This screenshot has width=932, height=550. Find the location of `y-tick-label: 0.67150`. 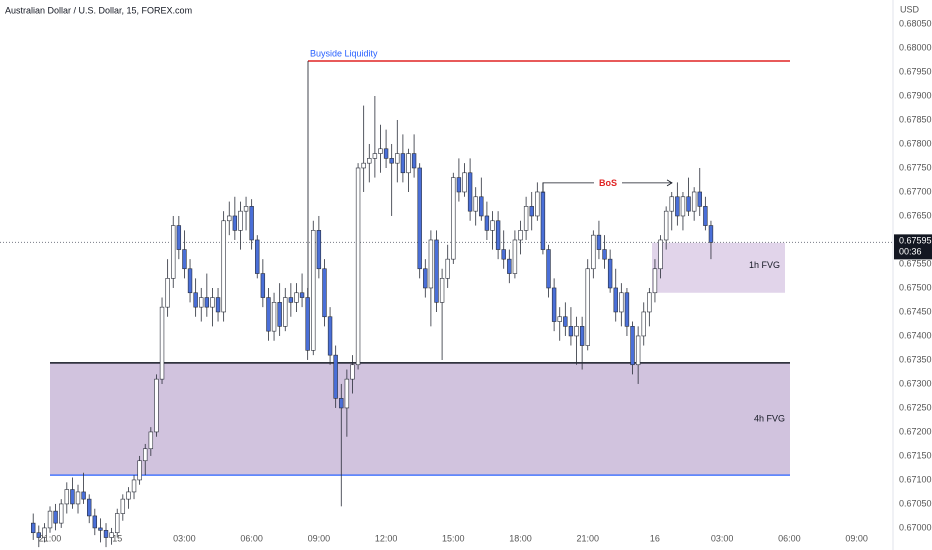

y-tick-label: 0.67150 is located at coordinates (915, 455).